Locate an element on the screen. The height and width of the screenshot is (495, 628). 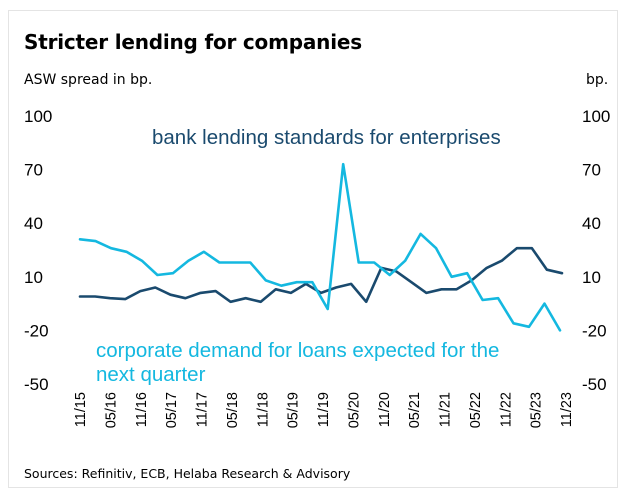
x-tick-label: 05/21 is located at coordinates (415, 410).